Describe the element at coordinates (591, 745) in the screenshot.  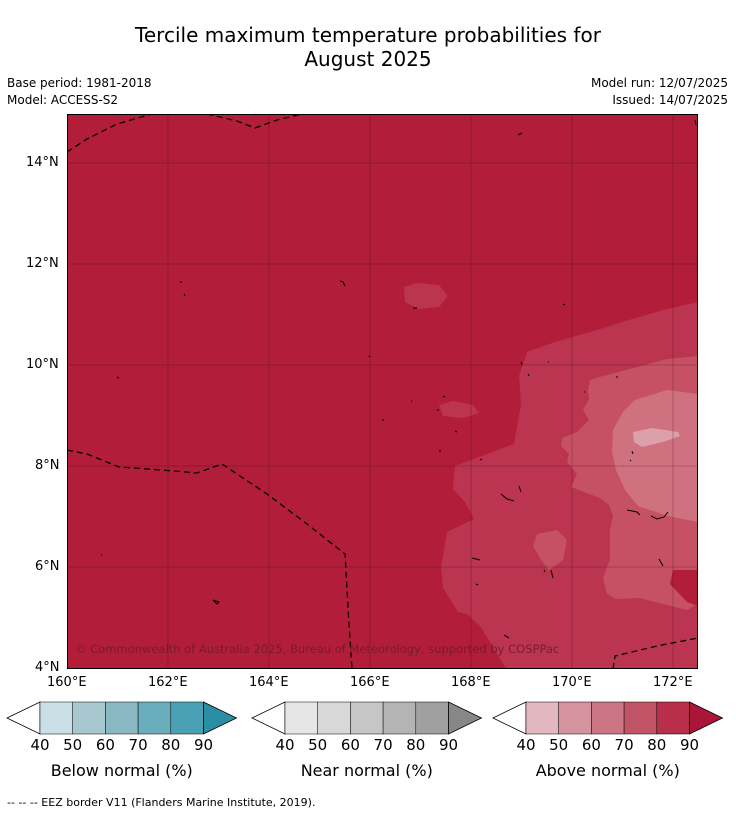
I see `colorbar-above-tick: 60` at that location.